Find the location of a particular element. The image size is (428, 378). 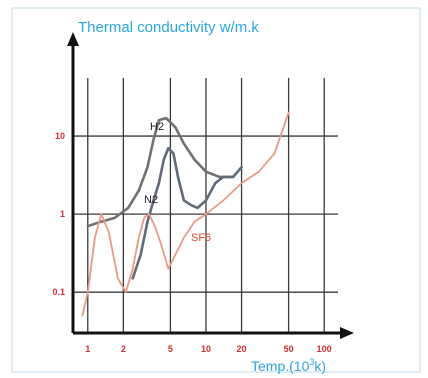

x-tick-label: 10 is located at coordinates (206, 349).